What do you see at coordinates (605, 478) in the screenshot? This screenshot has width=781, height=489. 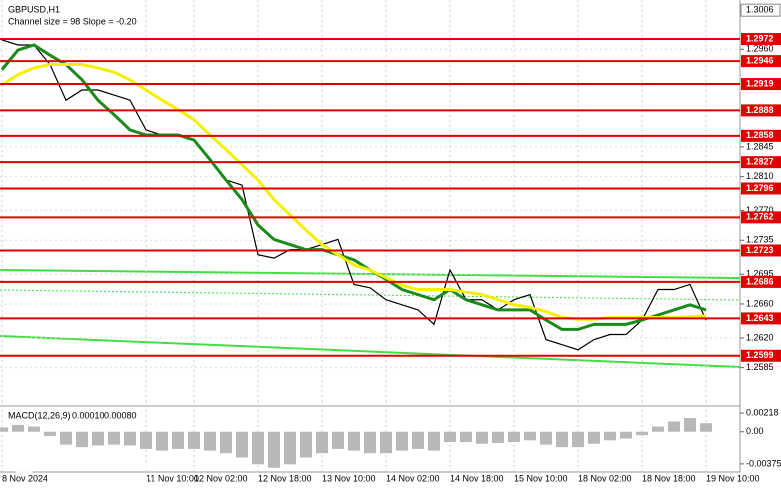 I see `x-tick-label: 18 Nov 02:00` at bounding box center [605, 478].